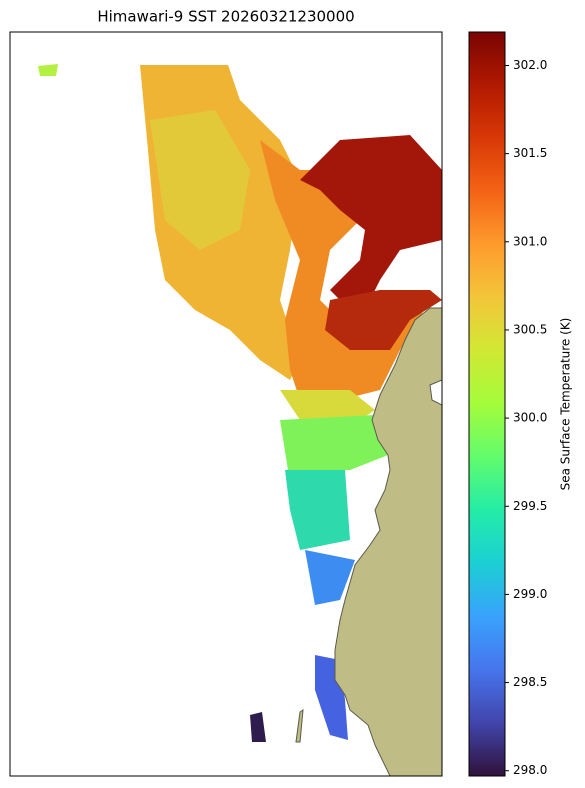 The height and width of the screenshot is (788, 585). I want to click on colorbar-tick-label: 300.0, so click(530, 418).